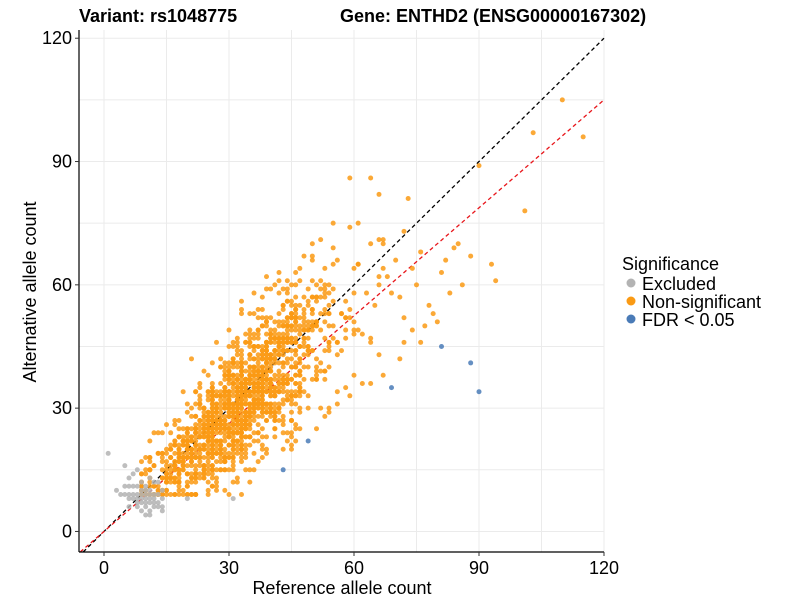 Image resolution: width=800 pixels, height=600 pixels. I want to click on x-tick-label: 60, so click(354, 568).